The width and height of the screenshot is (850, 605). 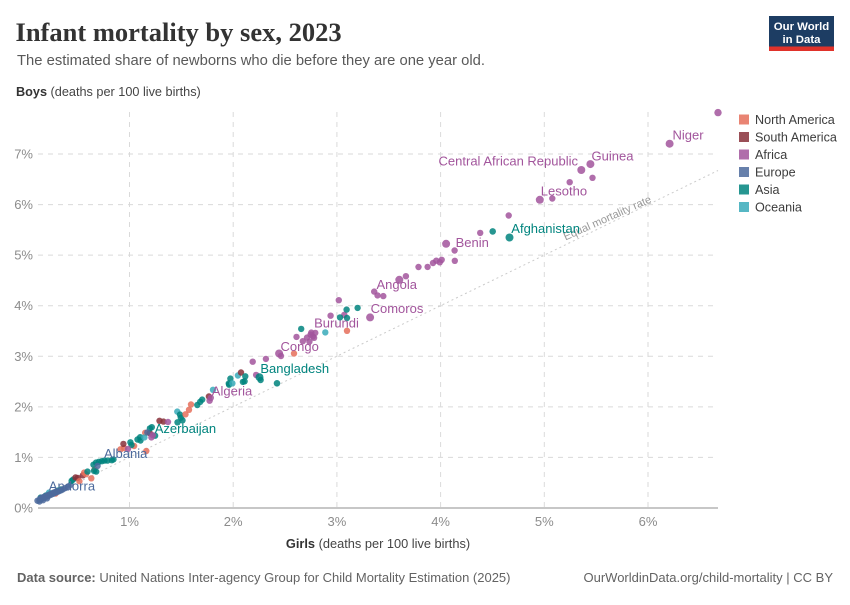 I want to click on svg-text: Angola, so click(x=397, y=284).